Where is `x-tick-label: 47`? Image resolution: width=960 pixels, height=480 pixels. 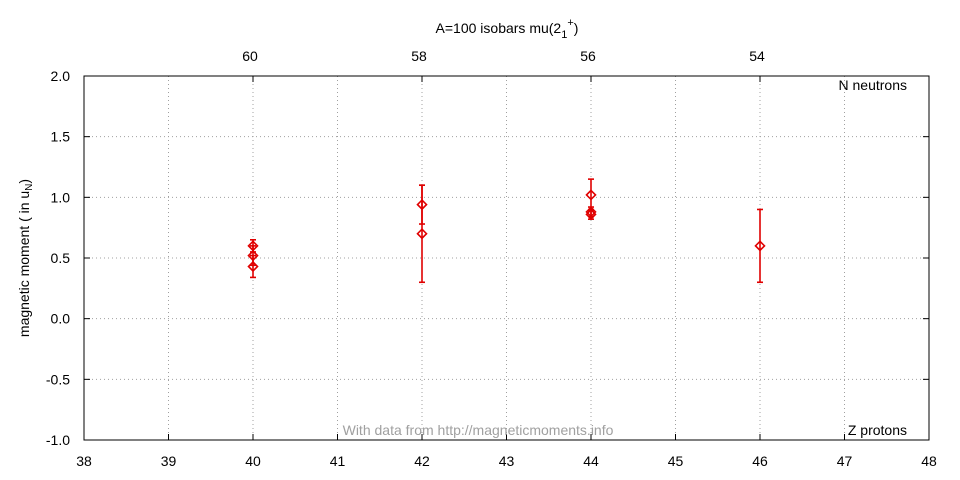 x-tick-label: 47 is located at coordinates (845, 461).